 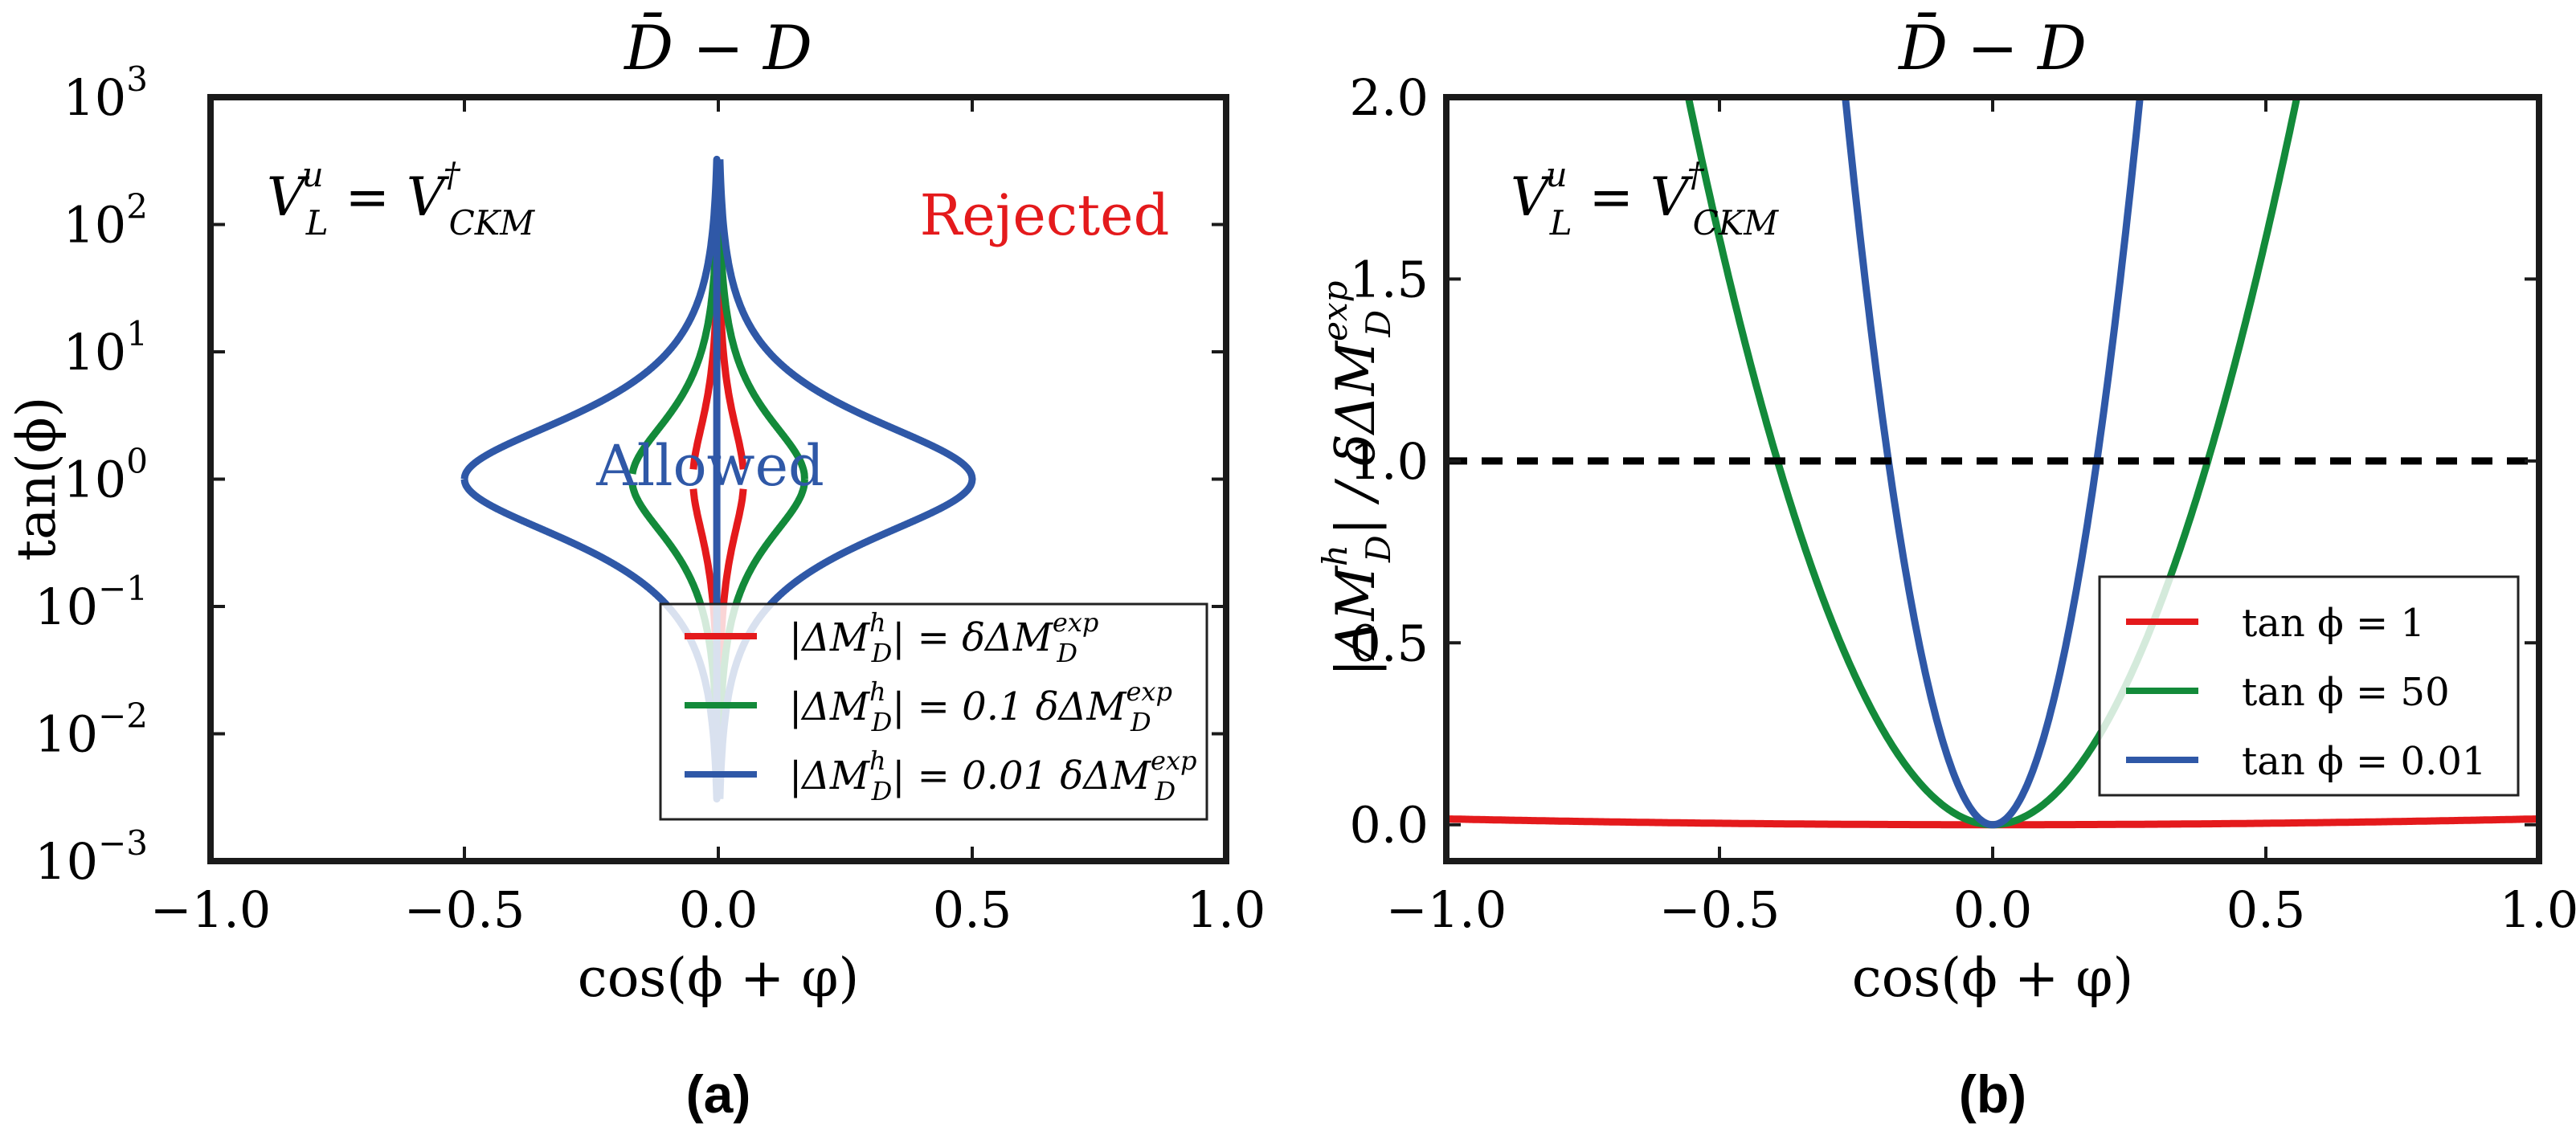 I want to click on panel-a-curves, so click(x=718, y=479).